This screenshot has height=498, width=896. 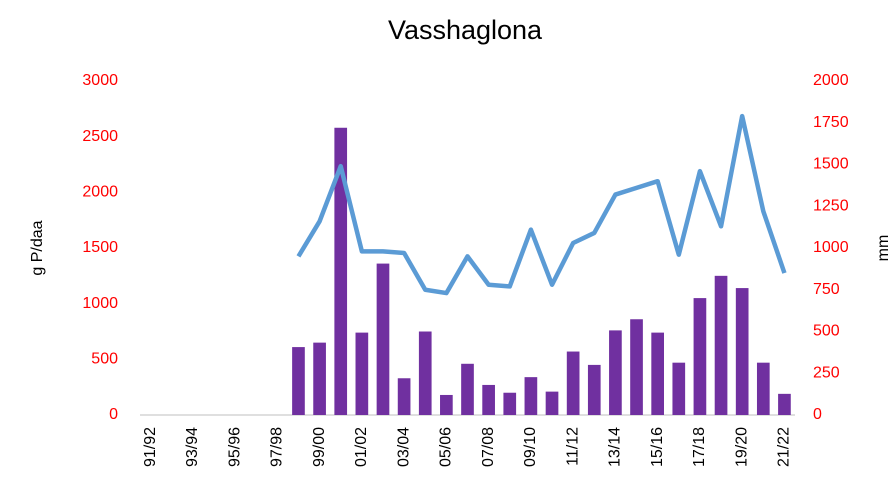 I want to click on y-tick-label: 2500, so click(x=100, y=136).